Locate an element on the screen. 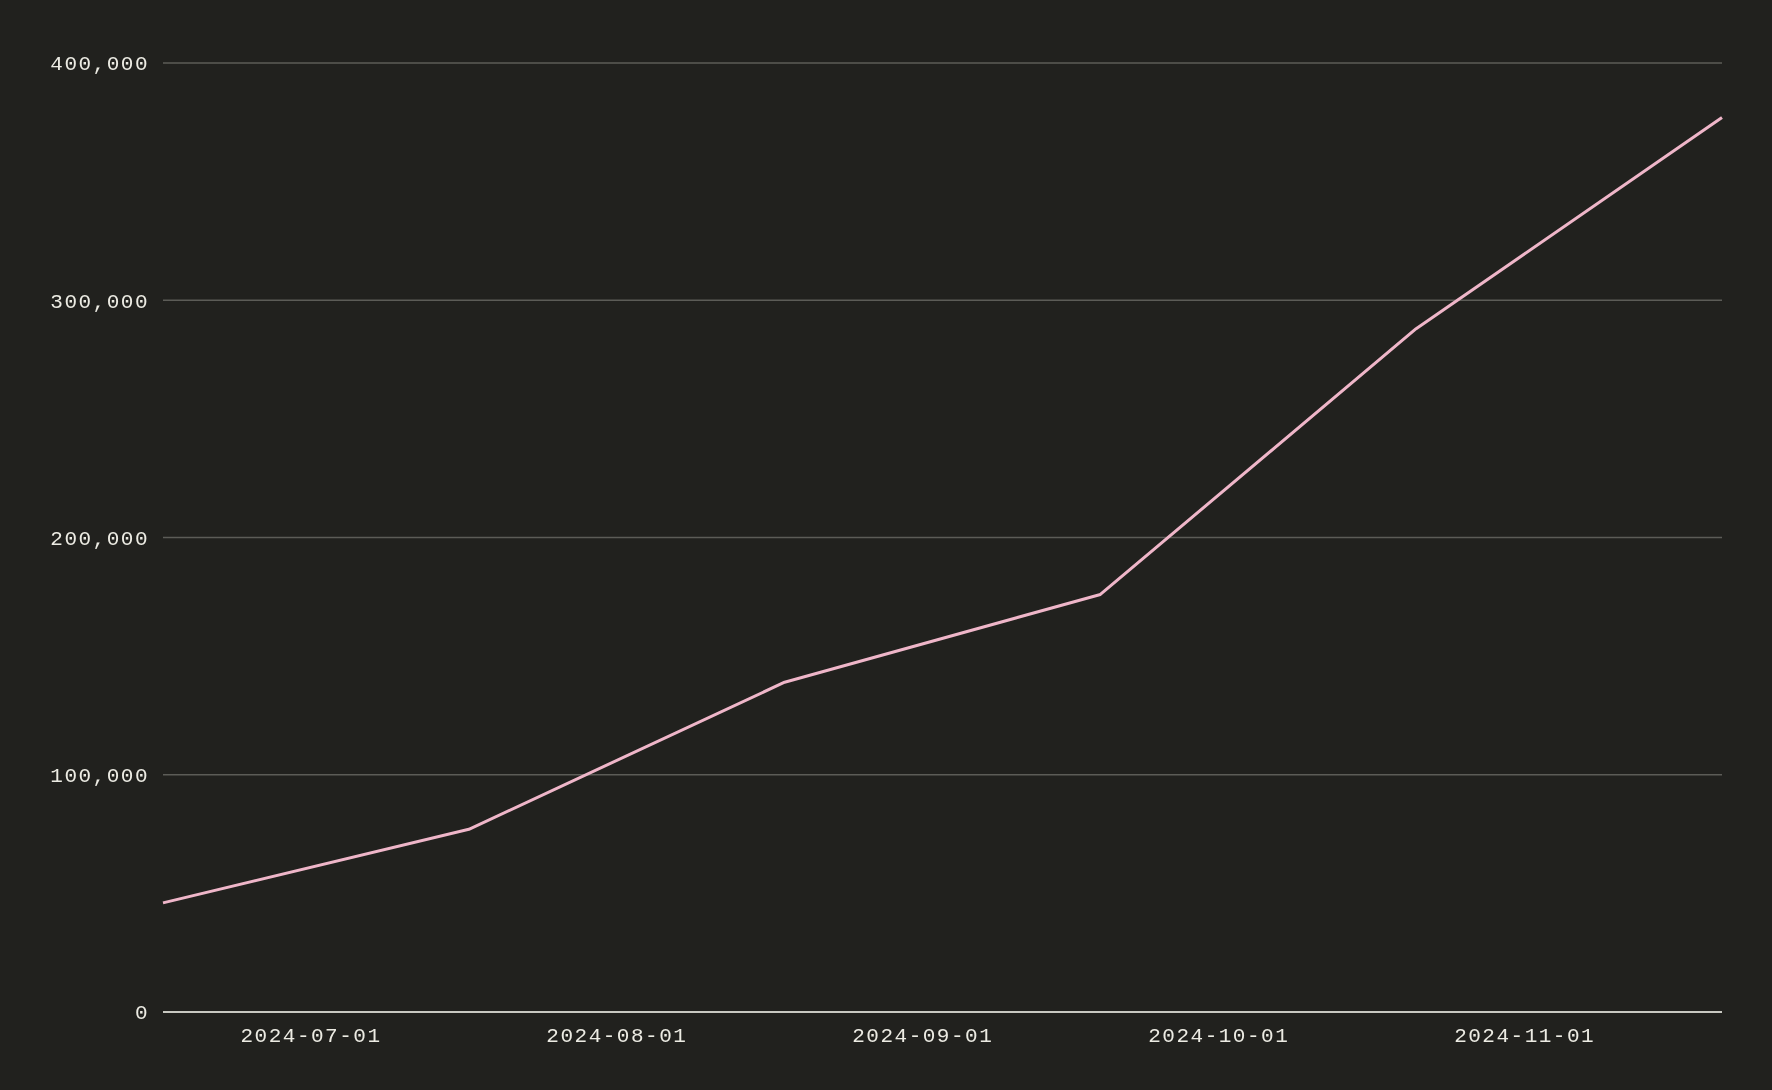 The image size is (1772, 1090). y-tick-label: 100,000 is located at coordinates (99, 777).